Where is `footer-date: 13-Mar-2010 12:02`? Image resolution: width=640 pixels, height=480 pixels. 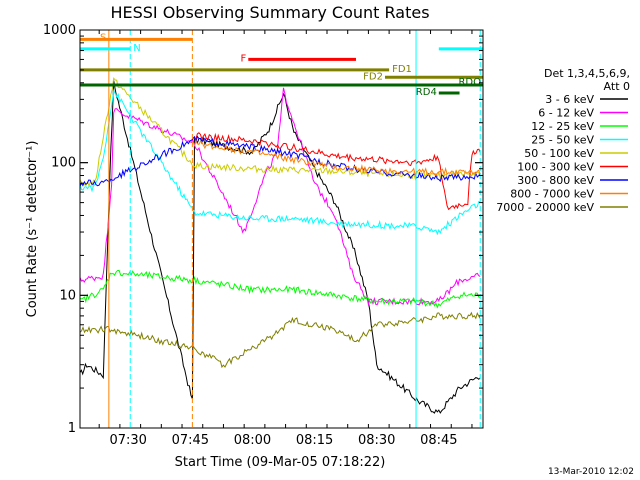
footer-date: 13-Mar-2010 12:02 is located at coordinates (591, 472).